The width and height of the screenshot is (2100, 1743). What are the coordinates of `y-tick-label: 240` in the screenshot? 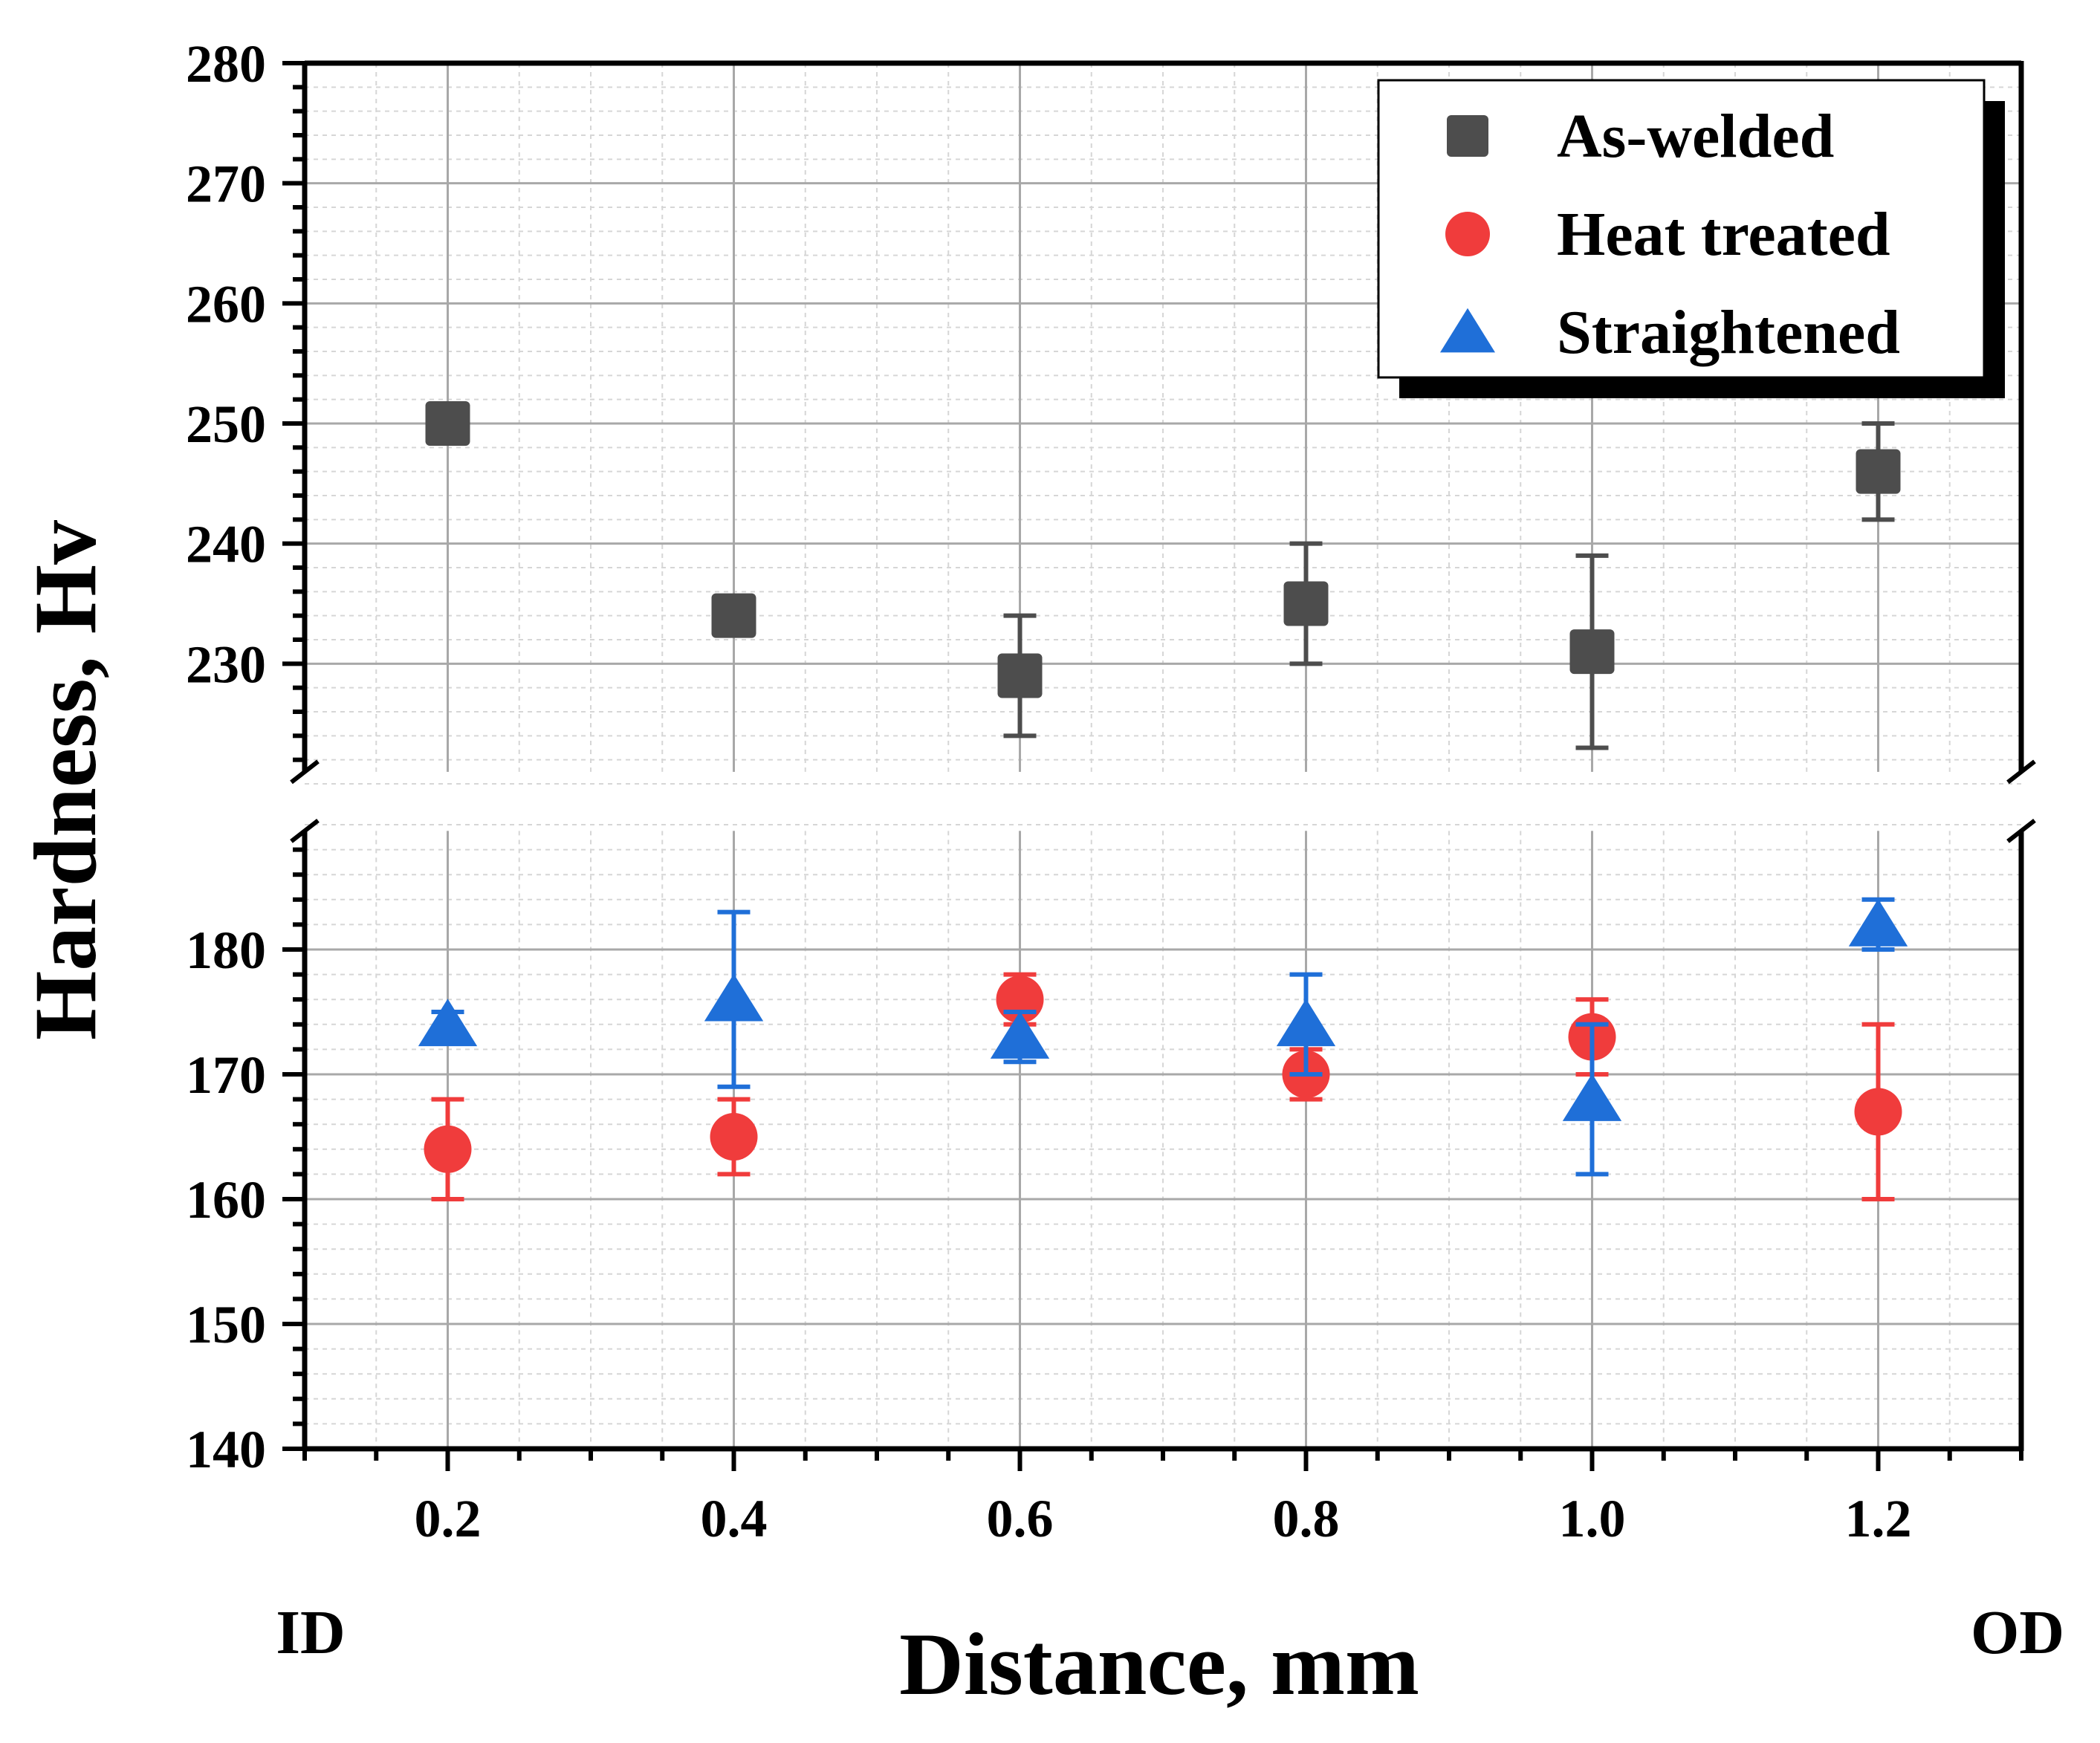 It's located at (226, 544).